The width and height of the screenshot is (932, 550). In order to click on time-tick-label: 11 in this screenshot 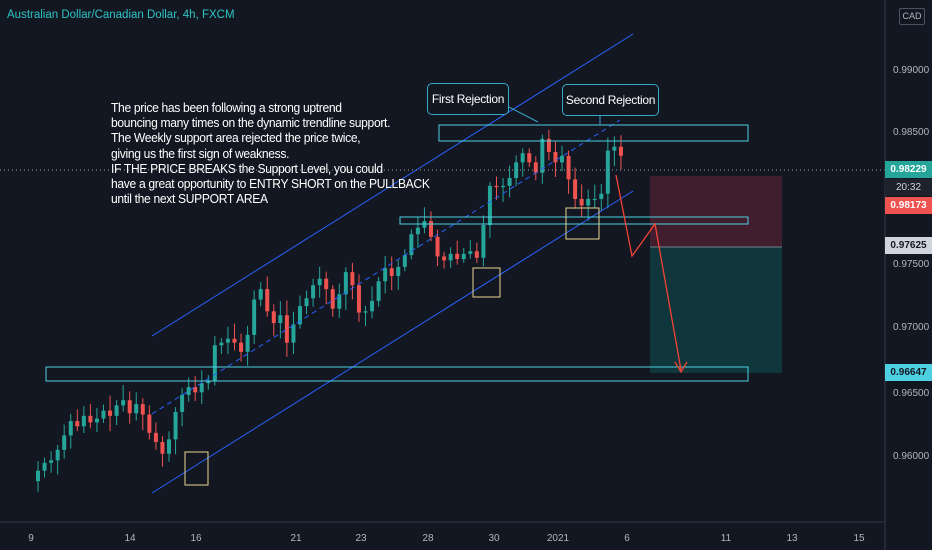, I will do `click(726, 538)`.